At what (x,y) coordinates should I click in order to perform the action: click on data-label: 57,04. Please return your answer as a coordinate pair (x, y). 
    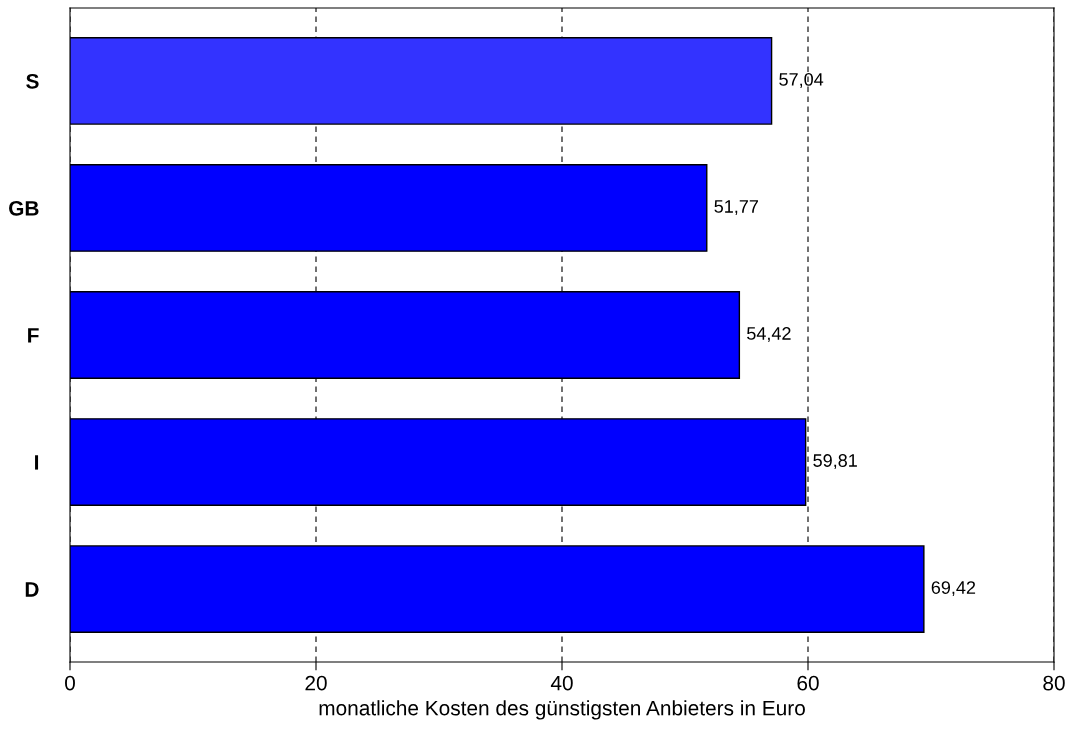
    Looking at the image, I should click on (801, 80).